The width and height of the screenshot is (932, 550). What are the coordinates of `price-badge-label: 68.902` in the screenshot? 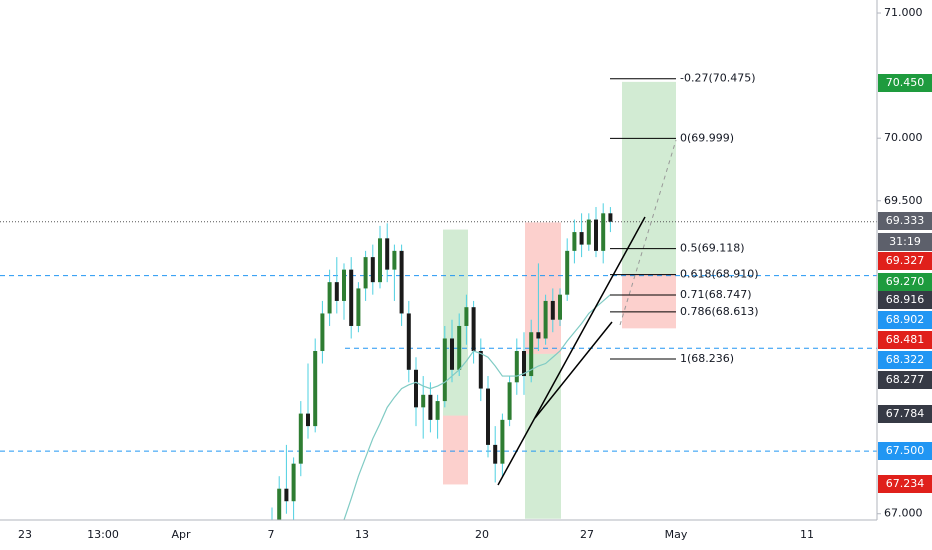 It's located at (905, 319).